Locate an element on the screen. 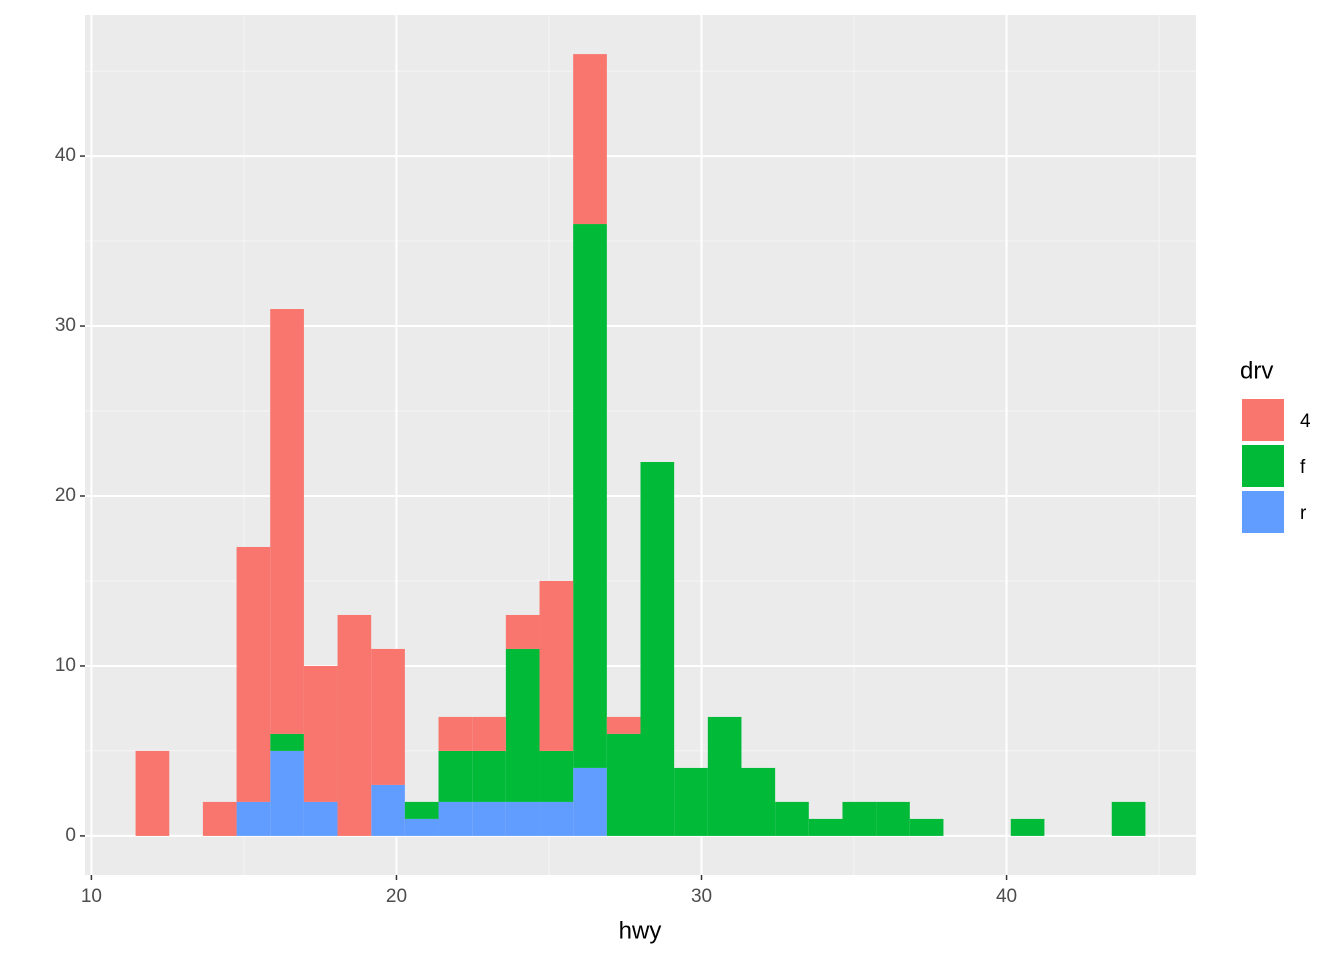  x-tick-label: 40 is located at coordinates (1006, 896).